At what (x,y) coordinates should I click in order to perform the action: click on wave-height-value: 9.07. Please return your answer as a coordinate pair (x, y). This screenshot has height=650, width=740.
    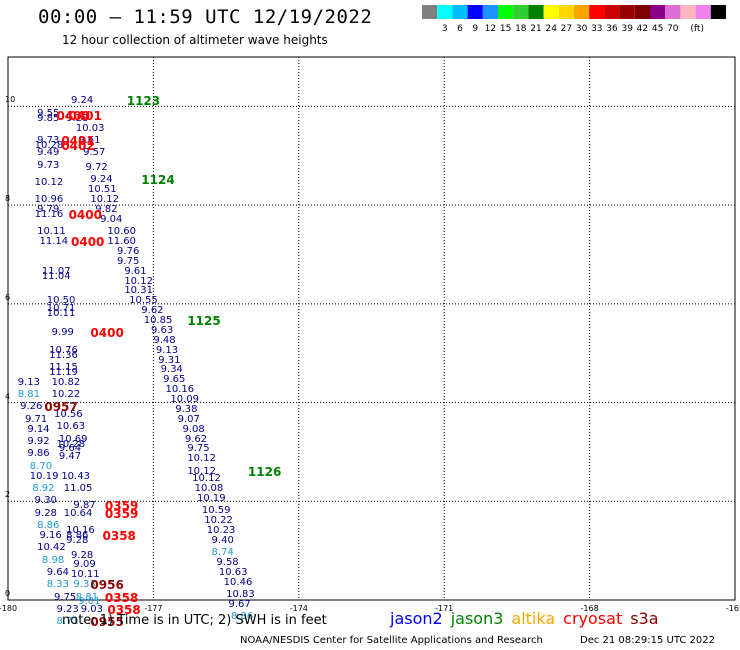
    Looking at the image, I should click on (188, 419).